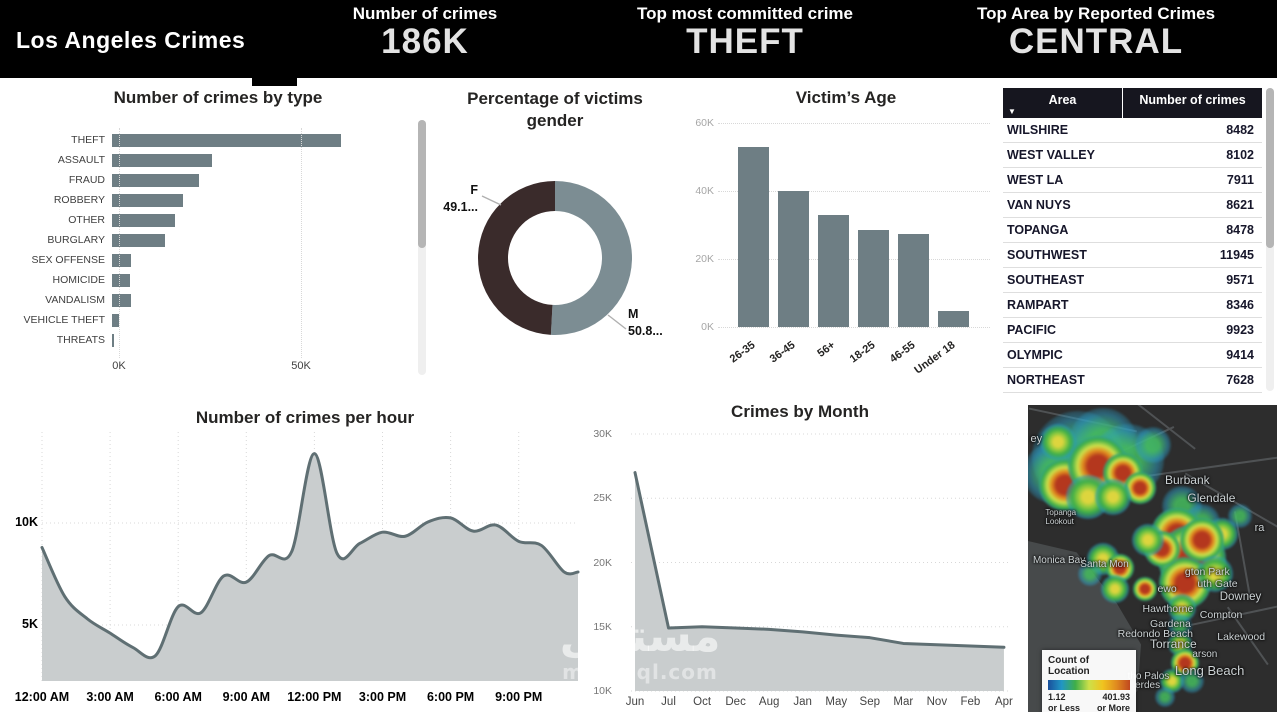 The height and width of the screenshot is (712, 1277). Describe the element at coordinates (64, 320) in the screenshot. I see `category-label: VEHICLE THEFT` at that location.